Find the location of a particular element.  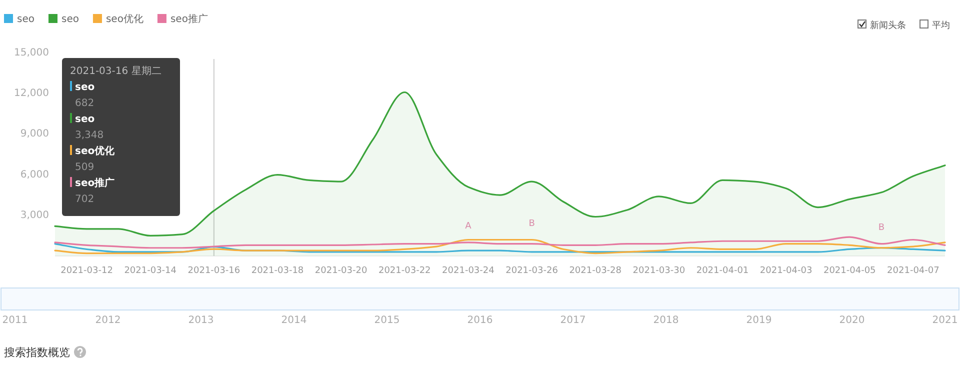

x2-tick-label: 2014 is located at coordinates (294, 320).